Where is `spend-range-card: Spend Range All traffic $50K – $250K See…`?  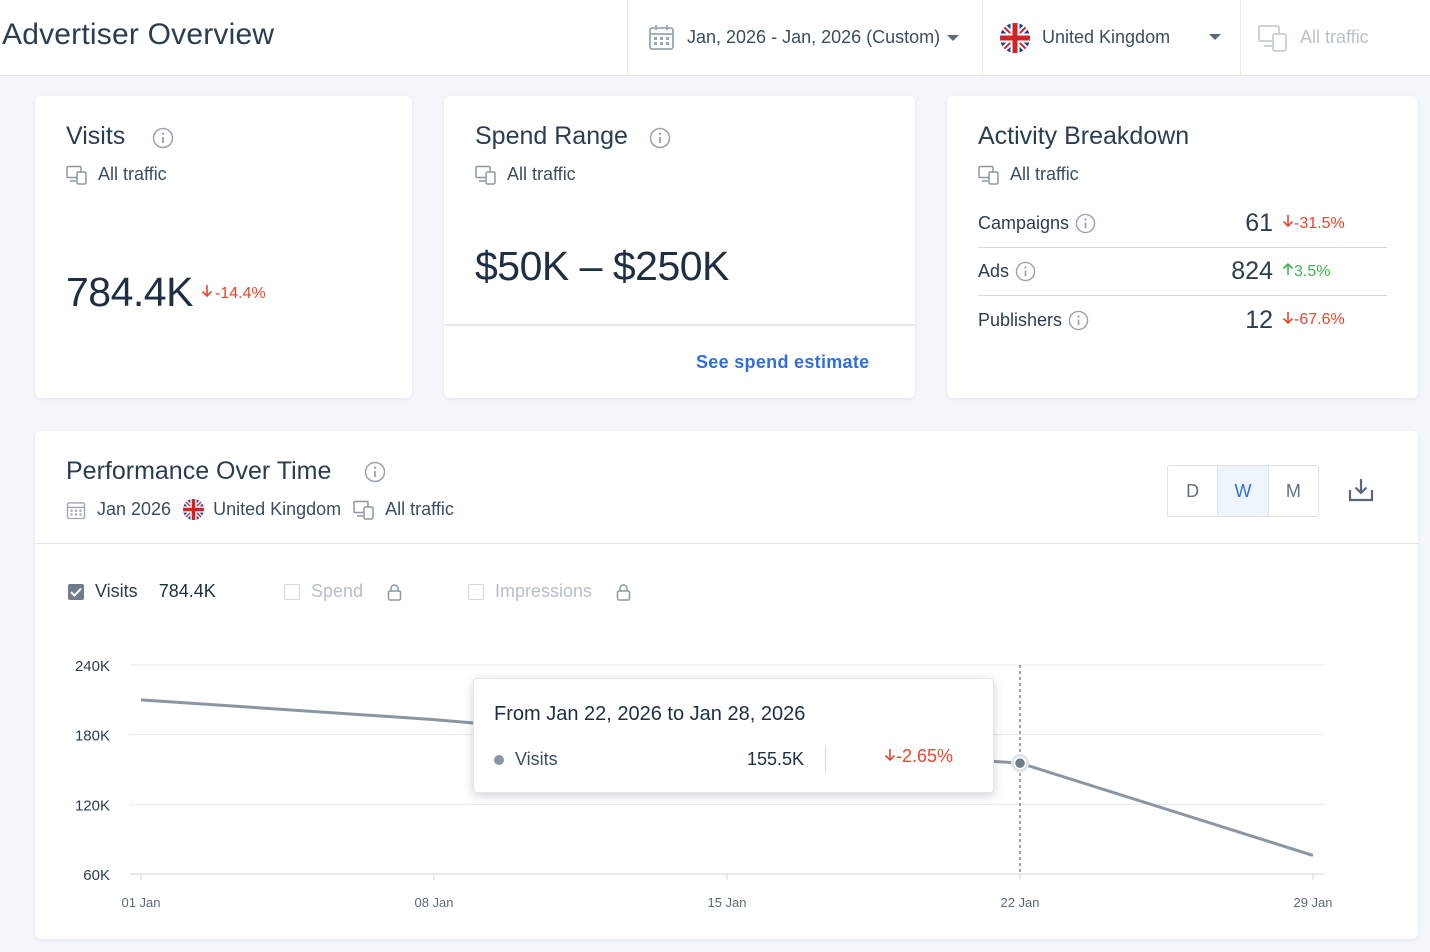
spend-range-card: Spend Range All traffic $50K – $250K See… is located at coordinates (679, 247).